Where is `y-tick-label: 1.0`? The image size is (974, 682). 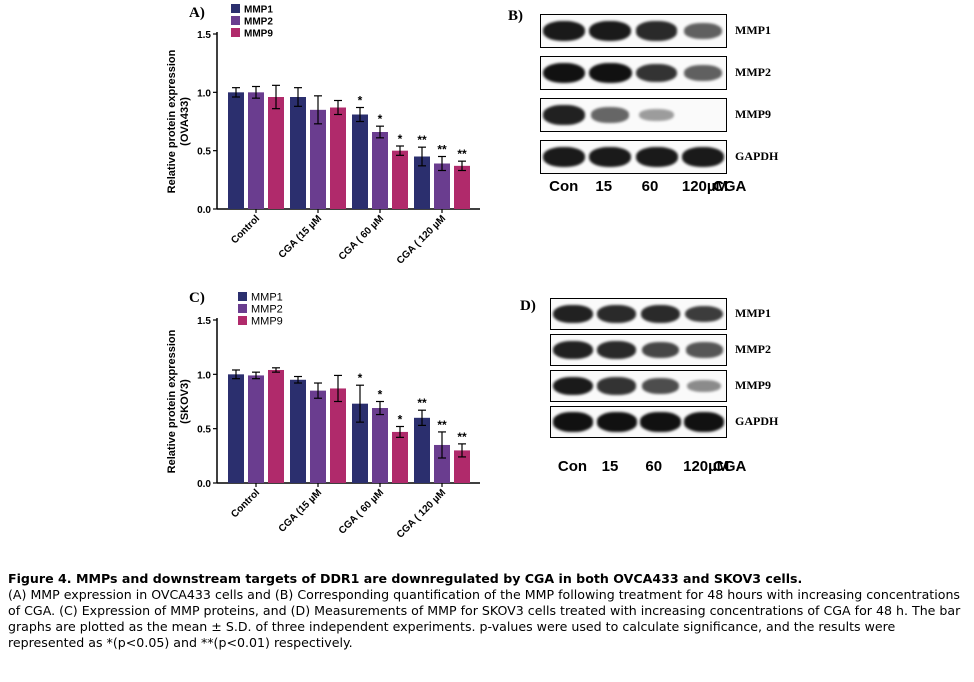
y-tick-label: 1.0 is located at coordinates (204, 375).